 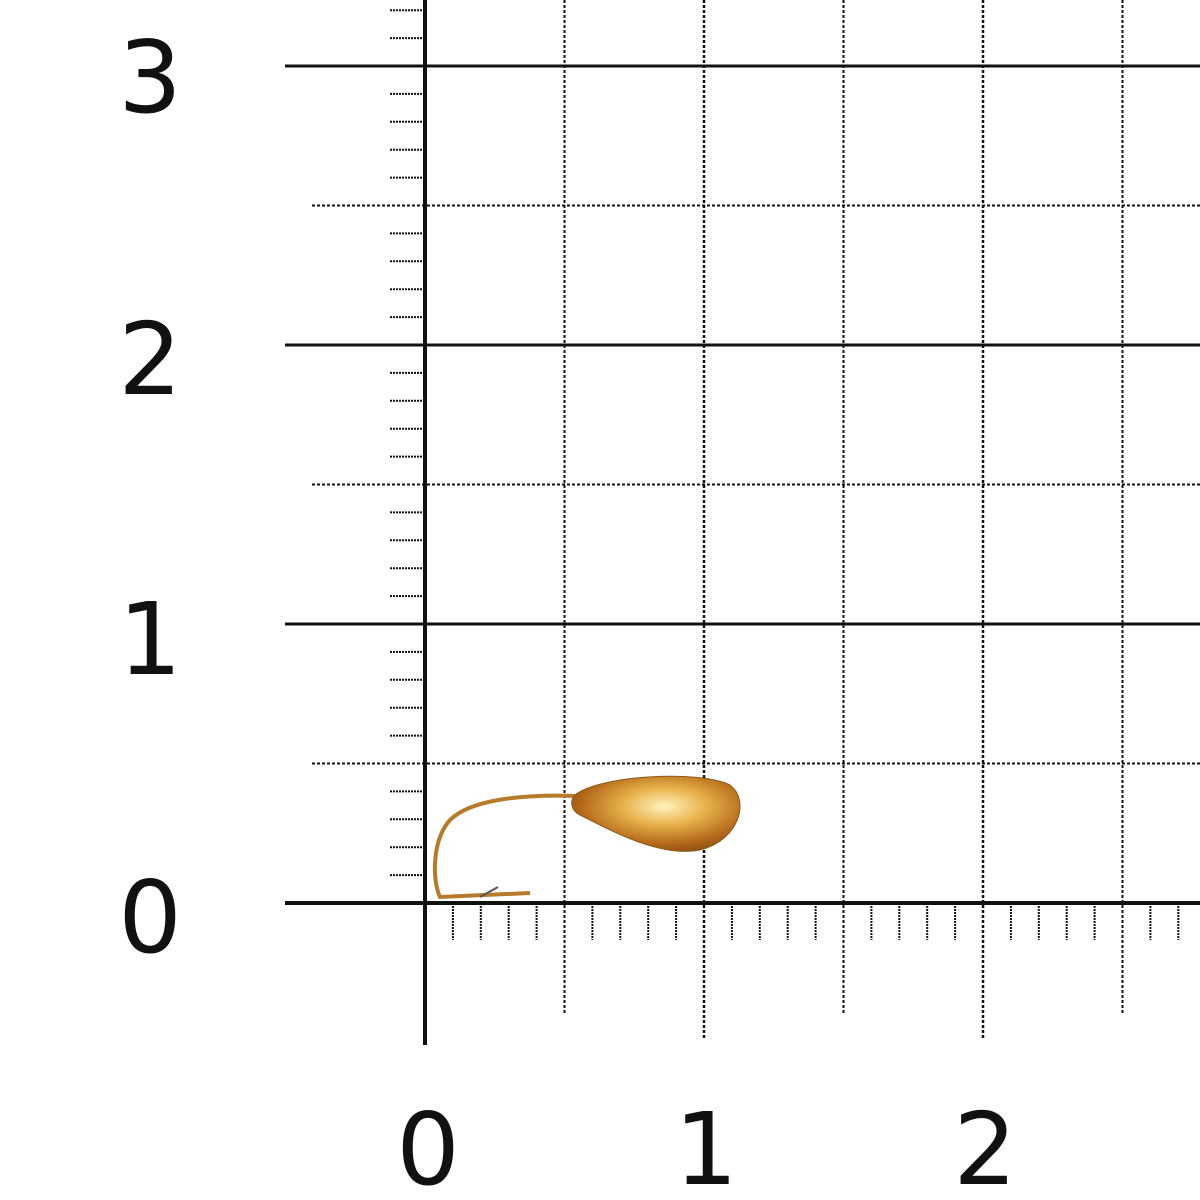 What do you see at coordinates (150, 359) in the screenshot?
I see `y-label-2: 2` at bounding box center [150, 359].